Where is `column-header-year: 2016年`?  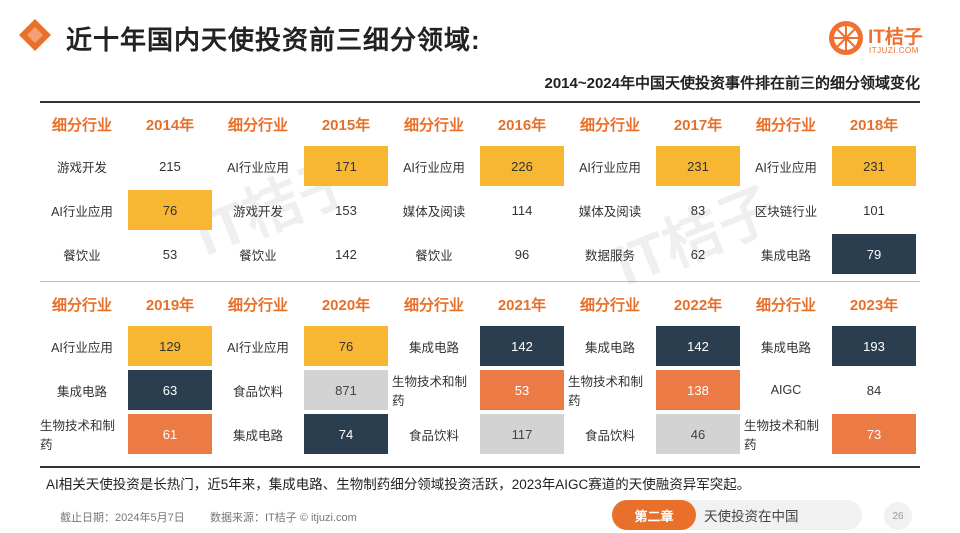 column-header-year: 2016年 is located at coordinates (522, 125).